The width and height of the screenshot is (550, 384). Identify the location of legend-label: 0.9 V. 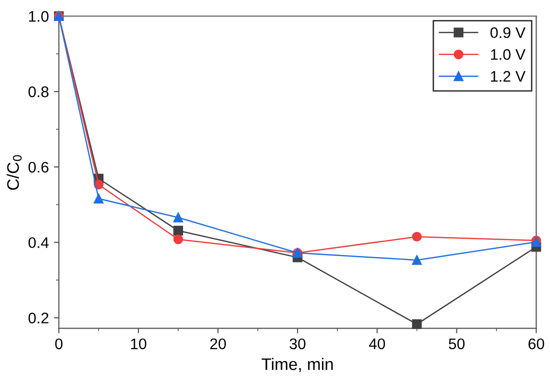
(508, 32).